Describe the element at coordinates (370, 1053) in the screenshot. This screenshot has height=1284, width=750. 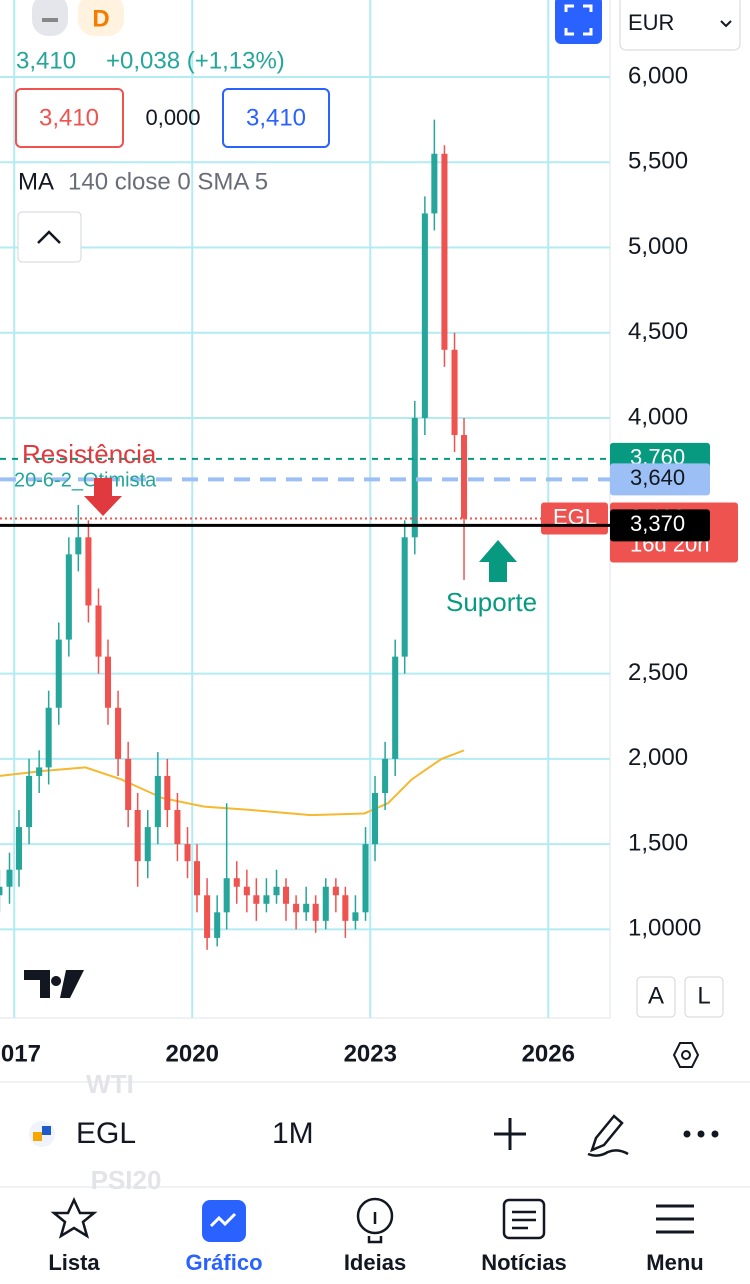
I see `x-tick-label: 2023` at that location.